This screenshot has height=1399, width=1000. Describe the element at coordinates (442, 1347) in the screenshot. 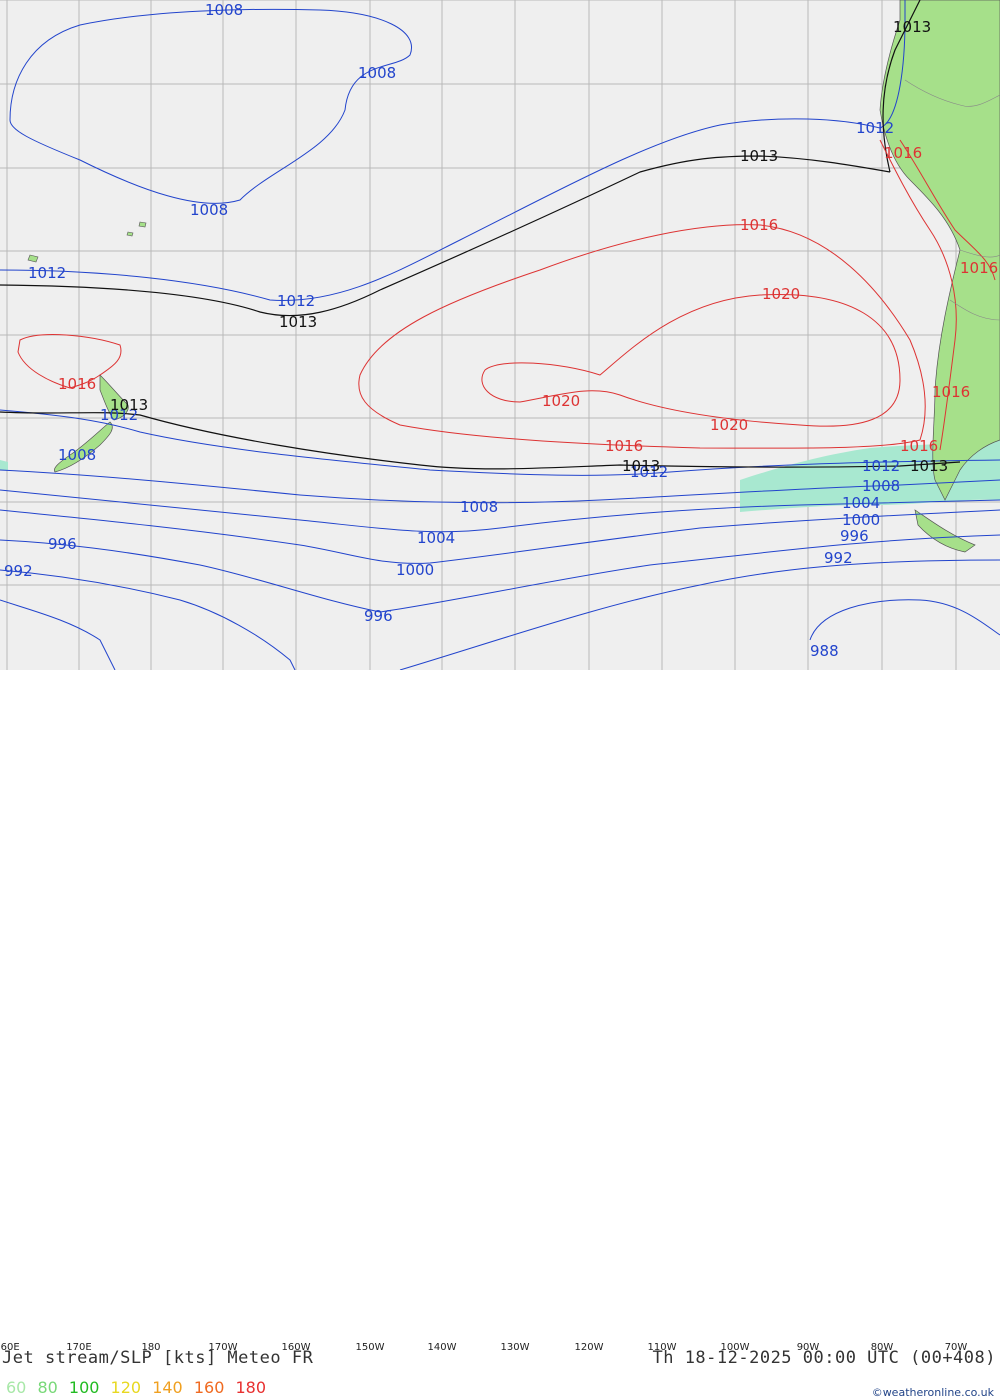

I see `longitude-tick: 140W` at that location.